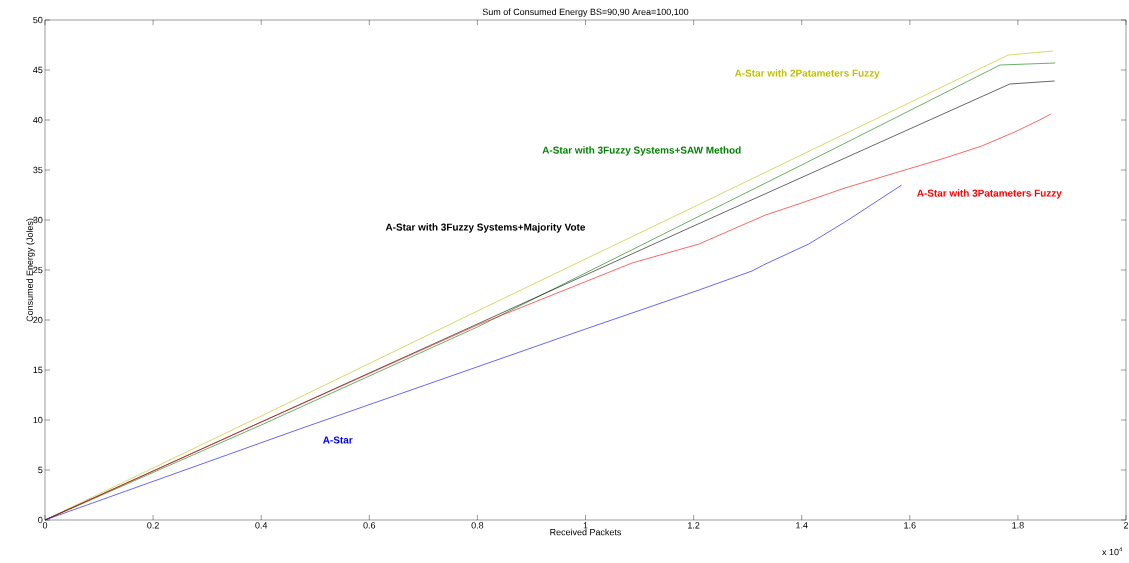 The width and height of the screenshot is (1129, 563). I want to click on y-tick-label: 50, so click(38, 20).